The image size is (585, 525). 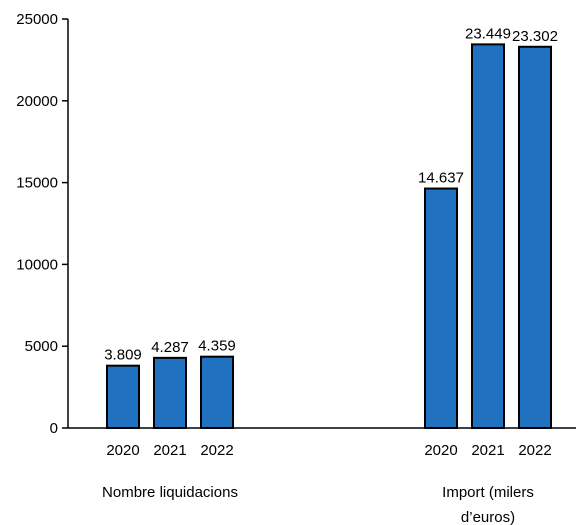 I want to click on group-label: d’euros), so click(x=488, y=517).